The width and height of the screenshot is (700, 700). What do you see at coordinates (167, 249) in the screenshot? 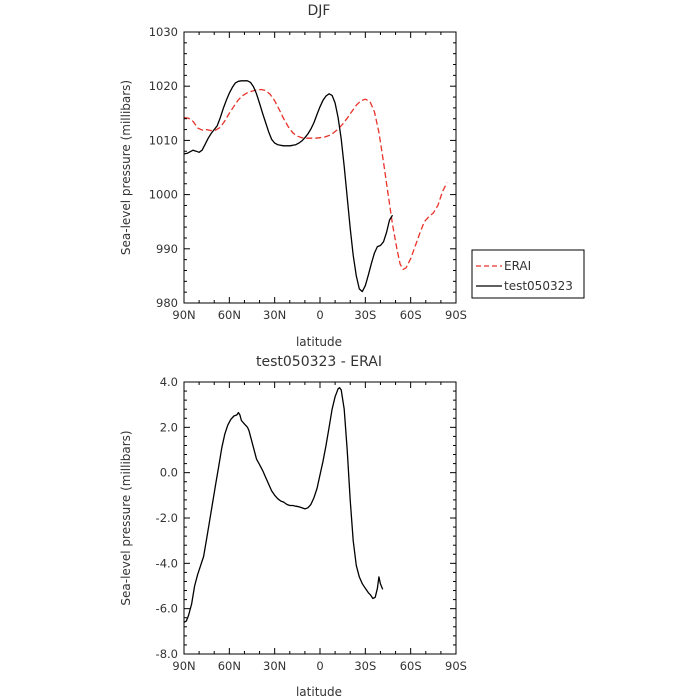
I see `y-tick-label: 990` at bounding box center [167, 249].